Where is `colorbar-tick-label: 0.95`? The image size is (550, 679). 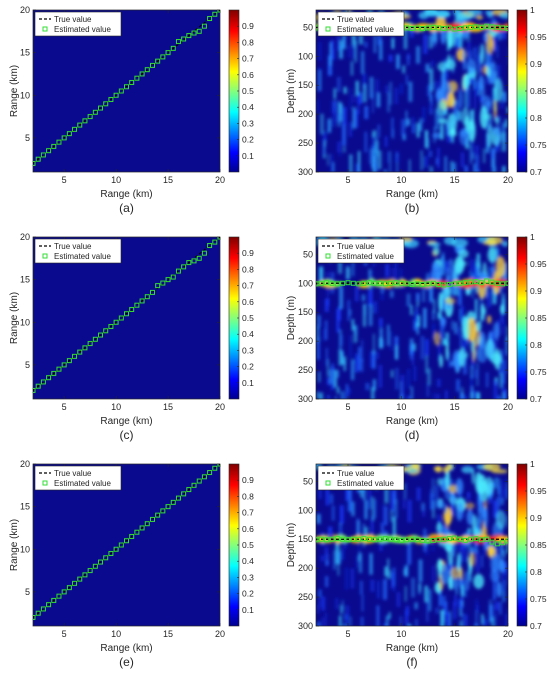
colorbar-tick-label: 0.95 is located at coordinates (538, 491).